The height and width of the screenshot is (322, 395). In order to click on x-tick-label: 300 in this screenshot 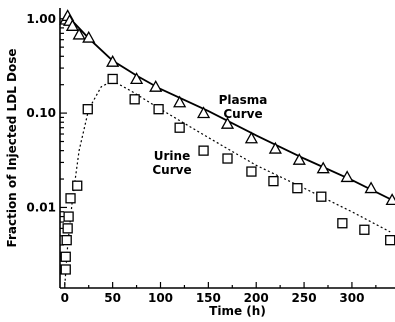, I will do `click(351, 298)`.